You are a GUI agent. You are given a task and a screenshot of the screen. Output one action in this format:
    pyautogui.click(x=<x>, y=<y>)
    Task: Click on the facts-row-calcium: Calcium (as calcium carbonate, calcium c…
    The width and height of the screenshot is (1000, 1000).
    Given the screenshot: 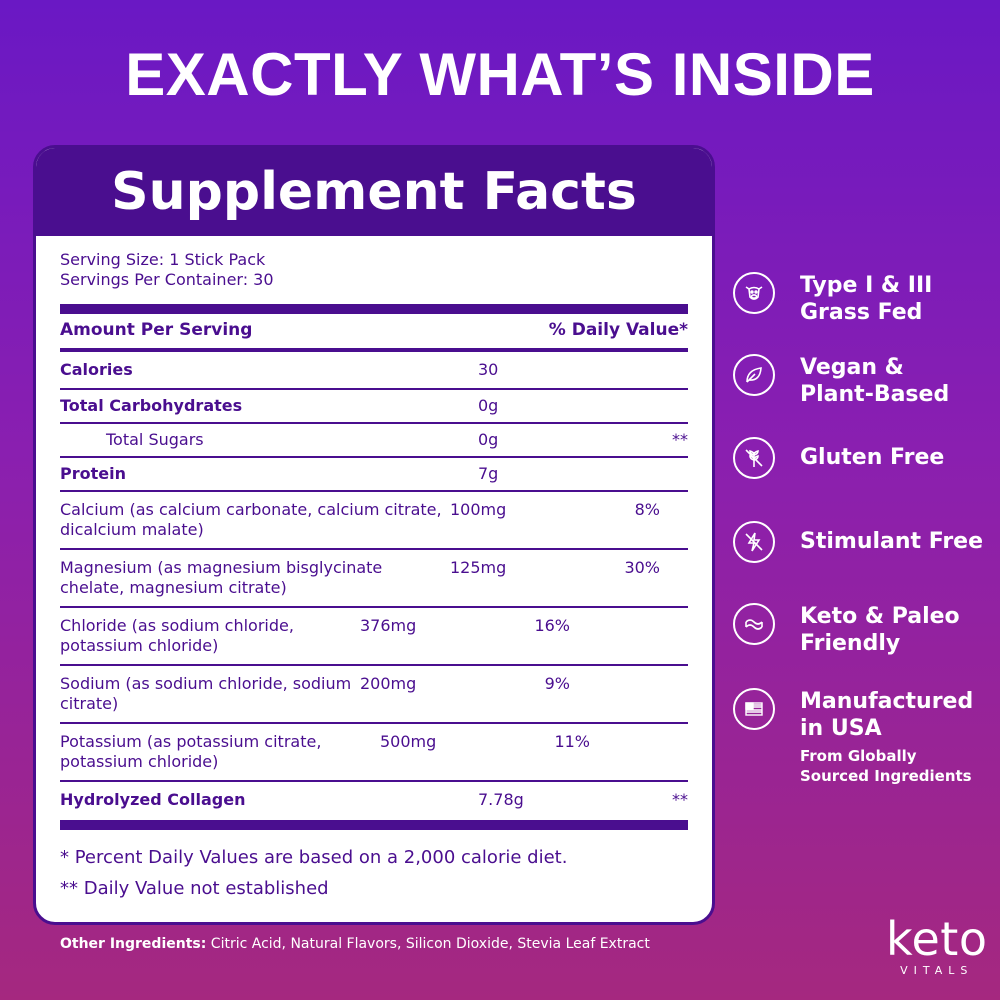 What is the action you would take?
    pyautogui.click(x=374, y=521)
    